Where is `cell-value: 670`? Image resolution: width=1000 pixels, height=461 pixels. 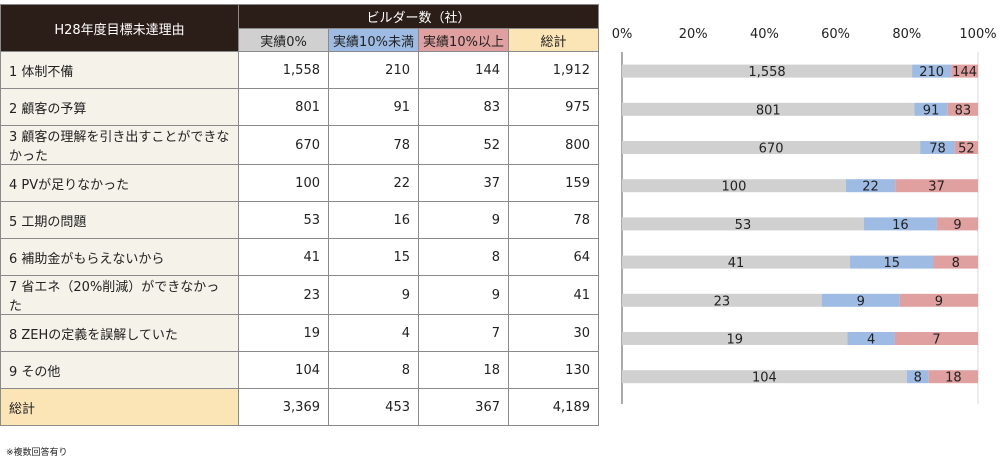 cell-value: 670 is located at coordinates (283, 145).